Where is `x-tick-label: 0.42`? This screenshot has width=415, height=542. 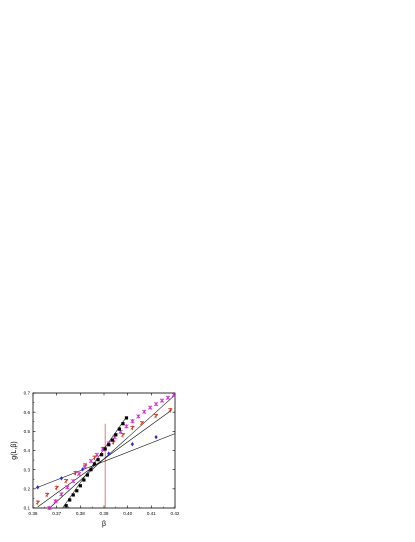 x-tick-label: 0.42 is located at coordinates (175, 513).